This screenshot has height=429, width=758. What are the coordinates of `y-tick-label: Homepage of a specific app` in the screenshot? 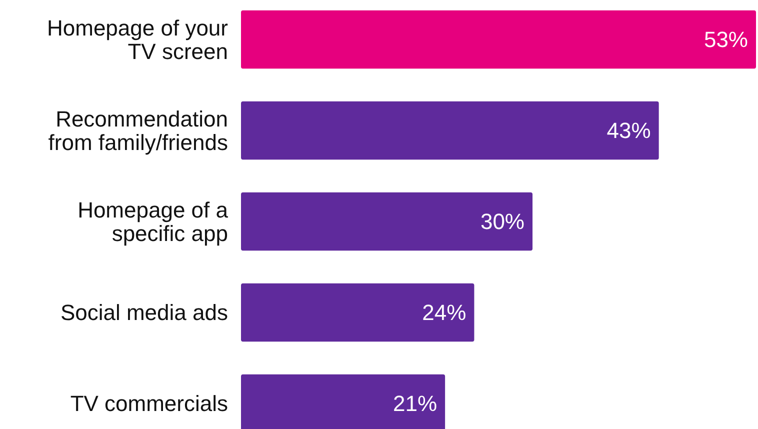 It's located at (153, 222).